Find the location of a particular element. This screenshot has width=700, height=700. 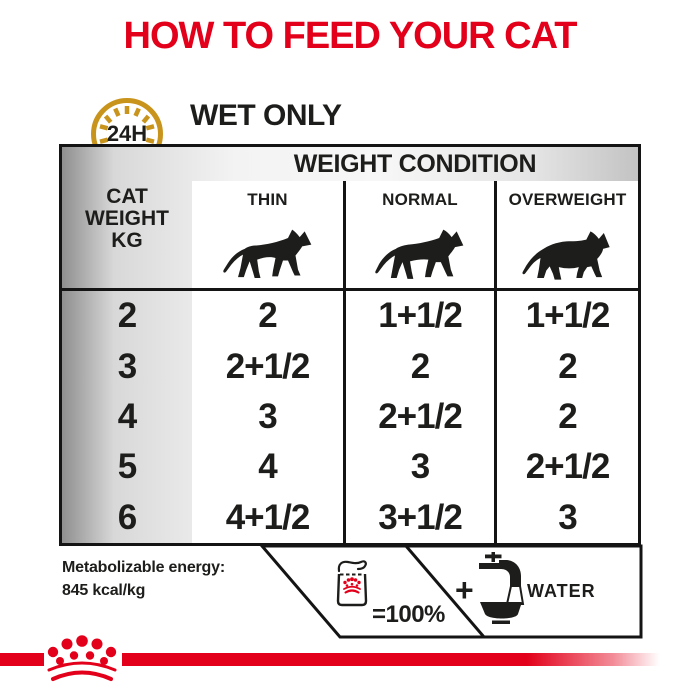

ration-banner-outline is located at coordinates (450, 591).